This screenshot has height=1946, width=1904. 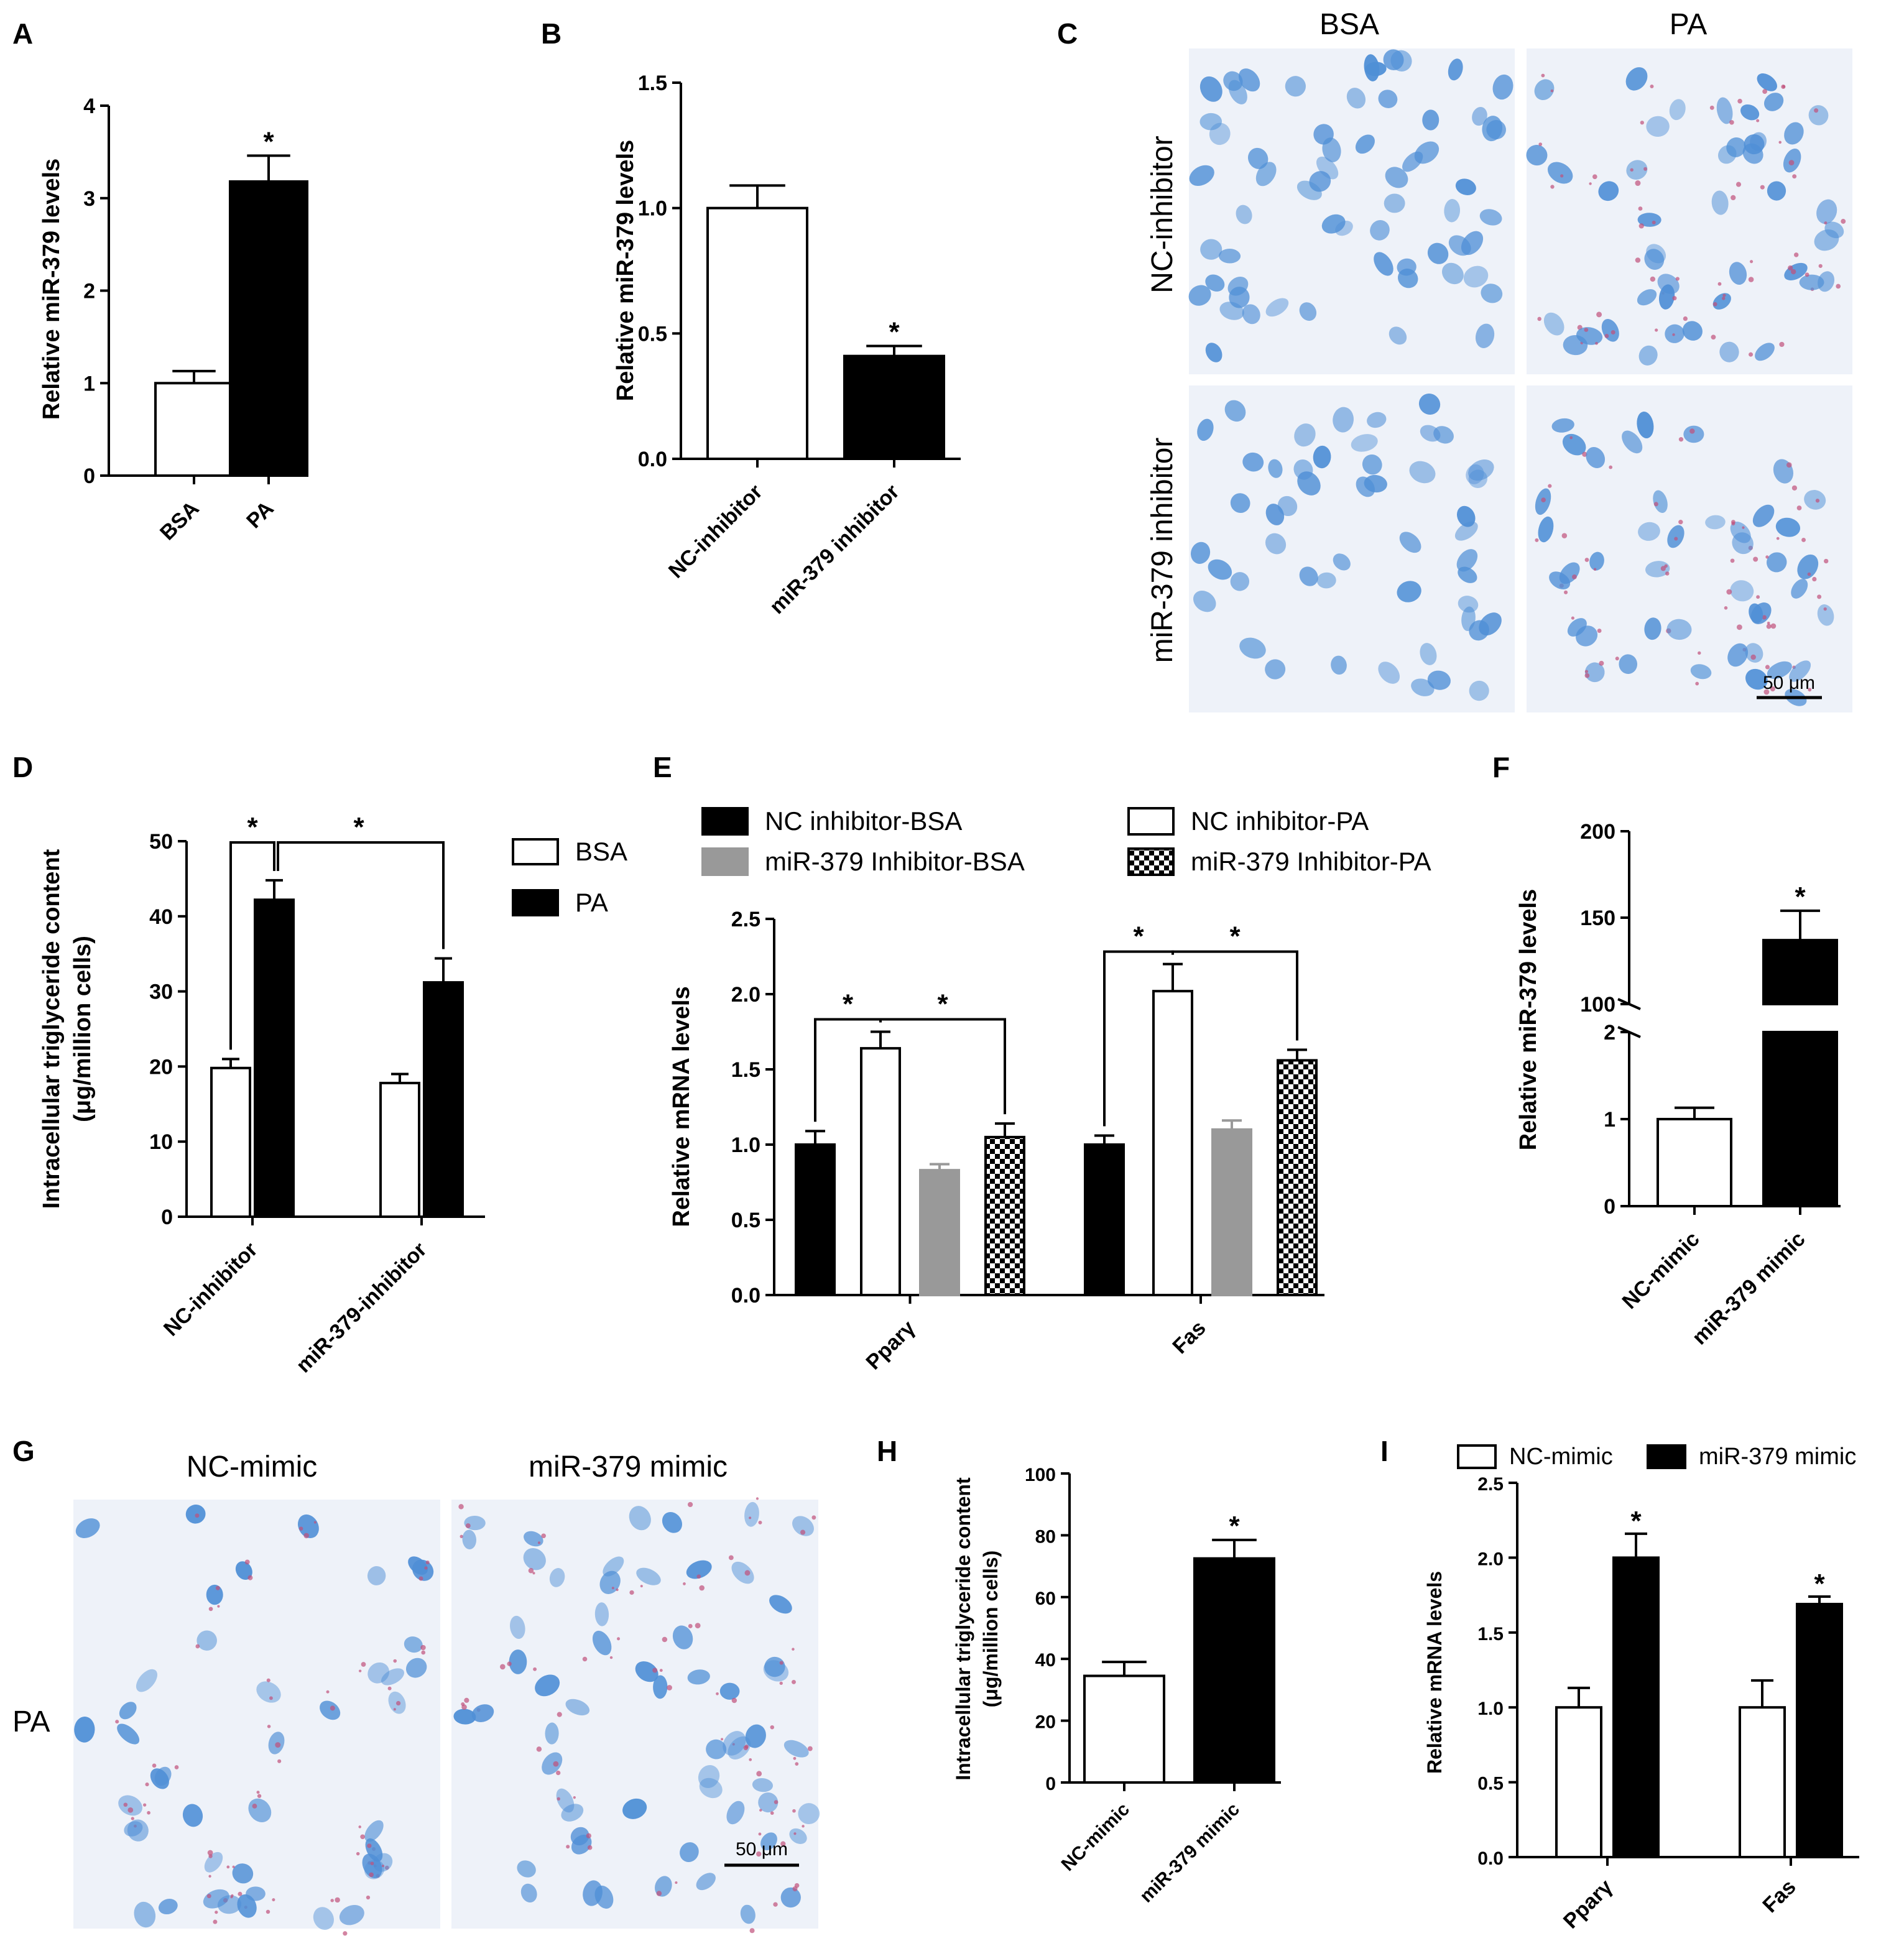 I want to click on x-category-label: NC-inhibitor, so click(x=210, y=1289).